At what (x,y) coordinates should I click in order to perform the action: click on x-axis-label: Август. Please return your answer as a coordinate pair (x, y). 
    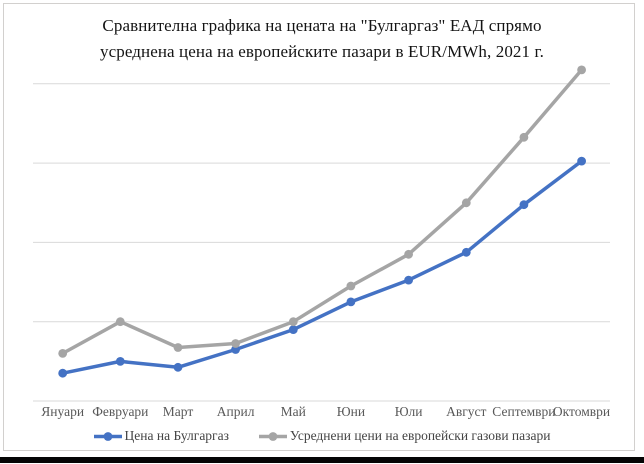
    Looking at the image, I should click on (466, 411).